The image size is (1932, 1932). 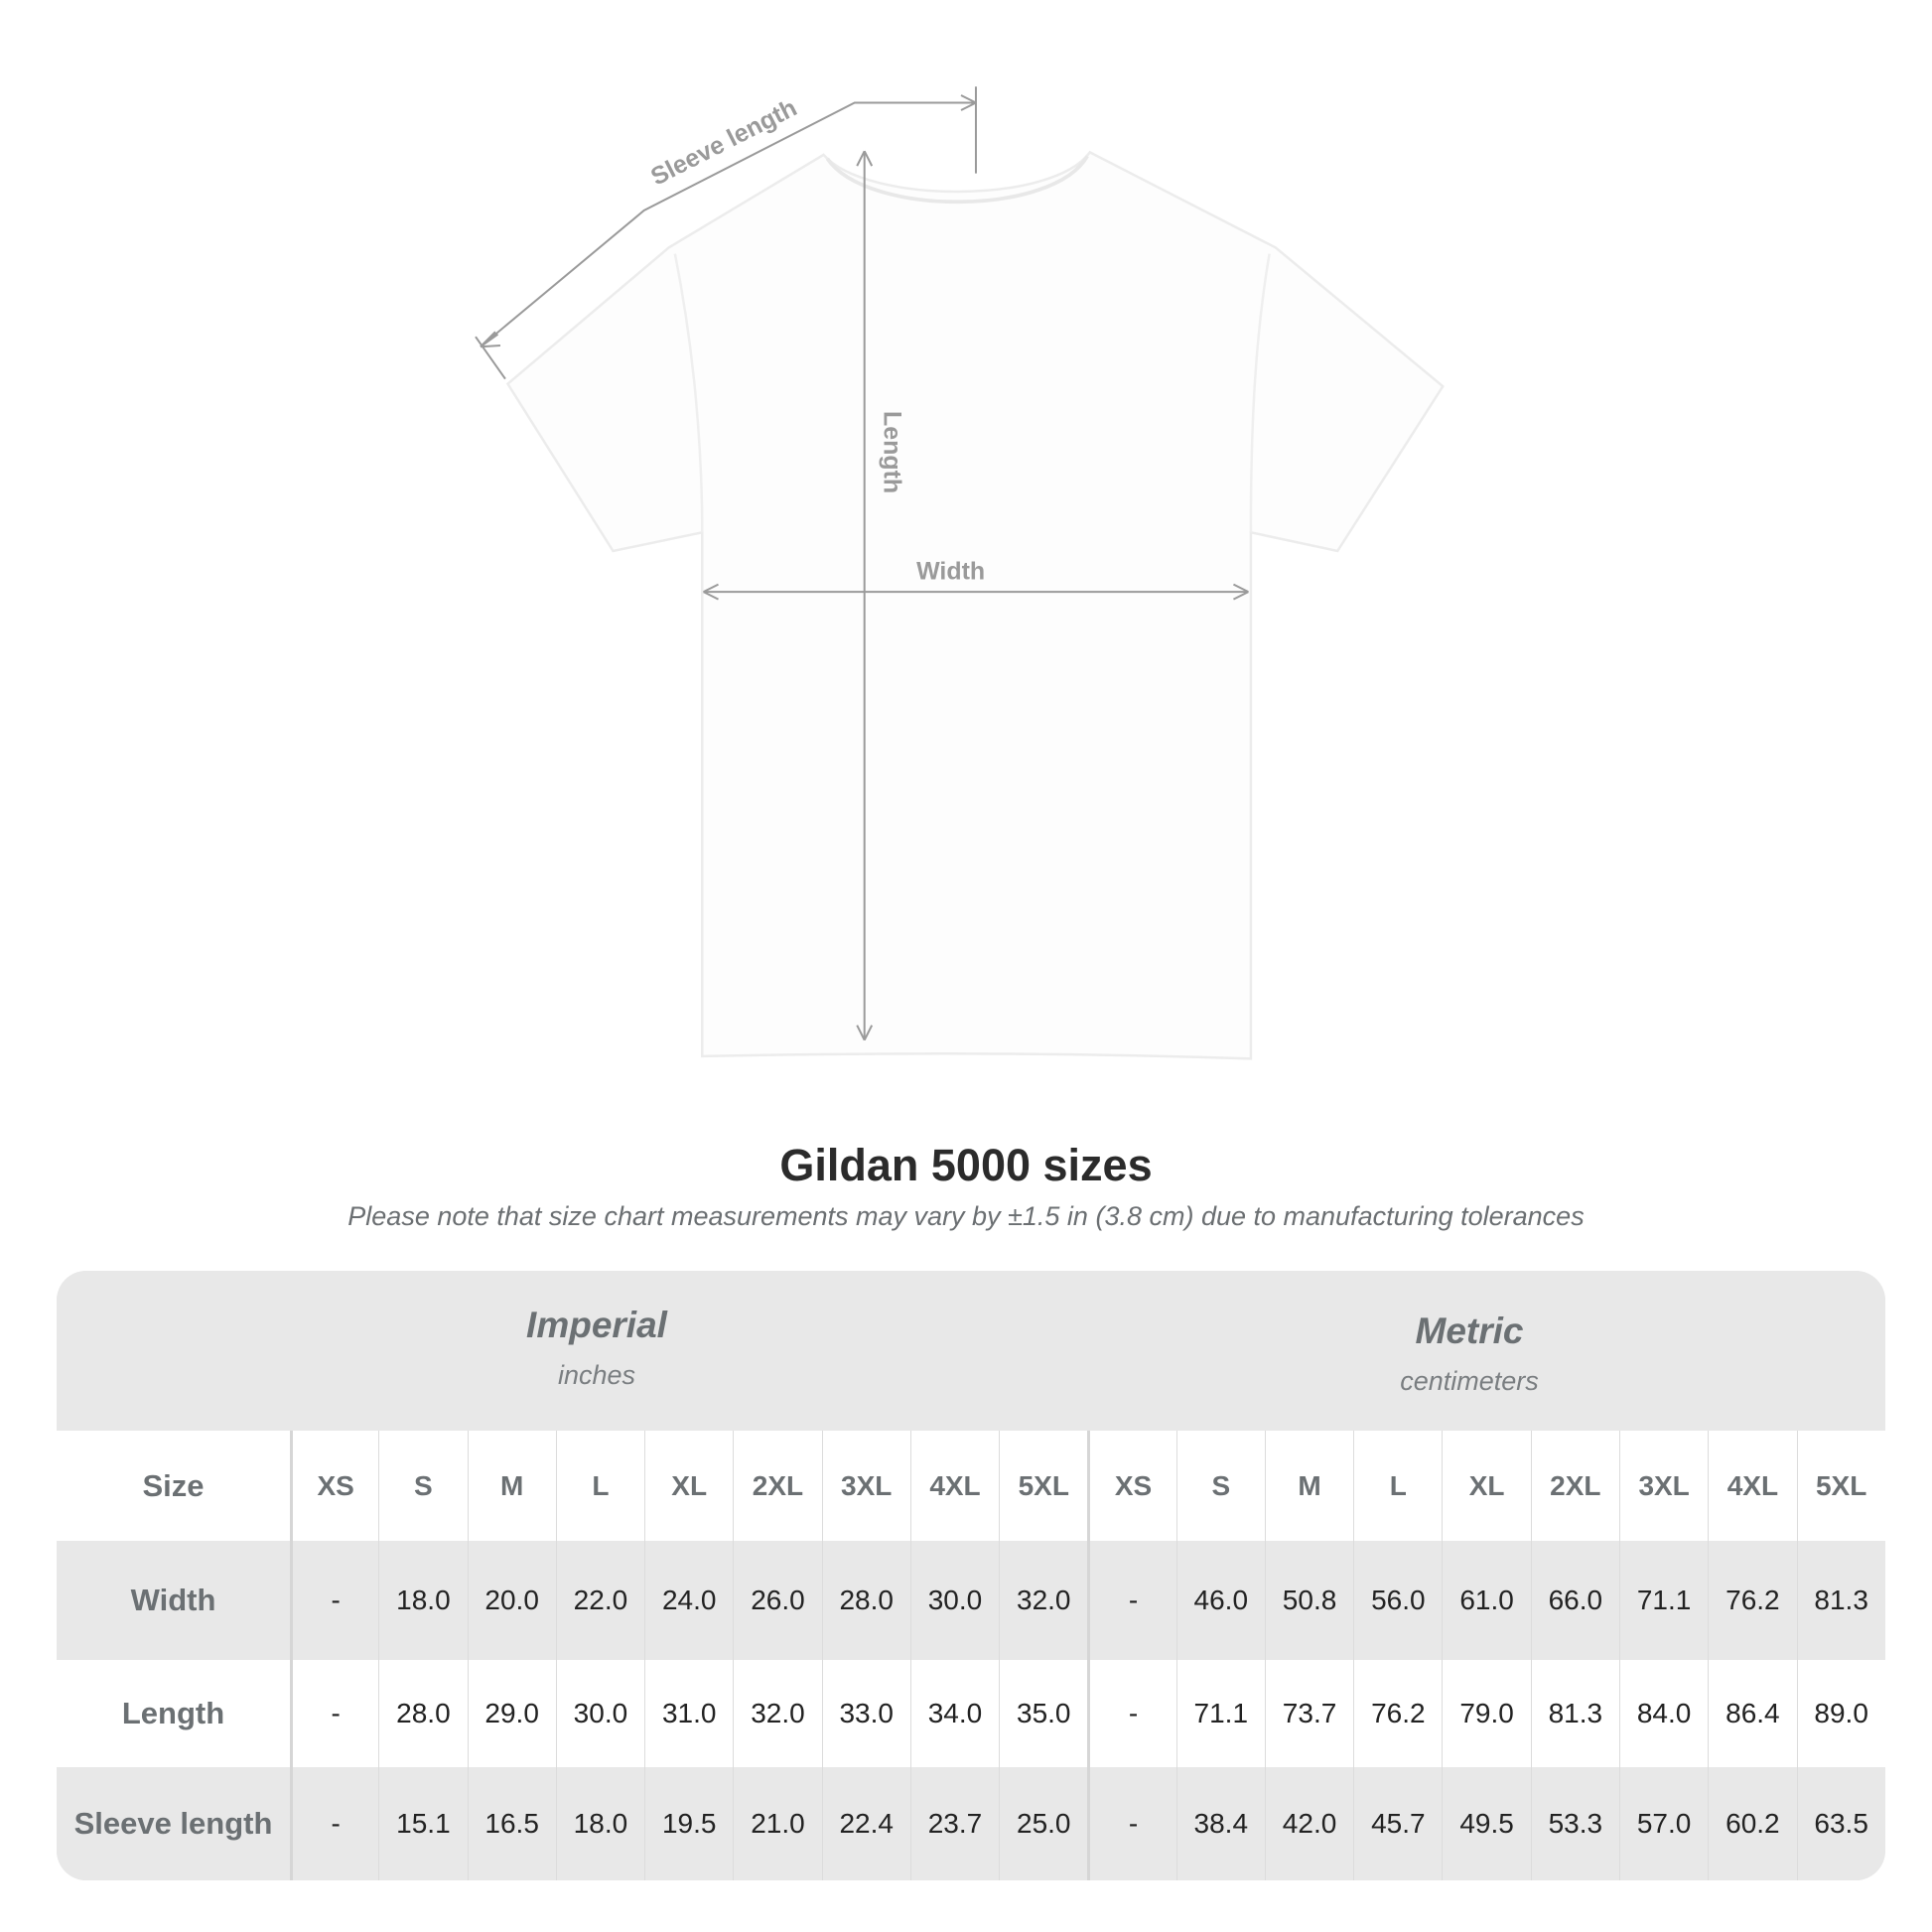 What do you see at coordinates (1841, 1823) in the screenshot?
I see `metric-value-cell: 63.5` at bounding box center [1841, 1823].